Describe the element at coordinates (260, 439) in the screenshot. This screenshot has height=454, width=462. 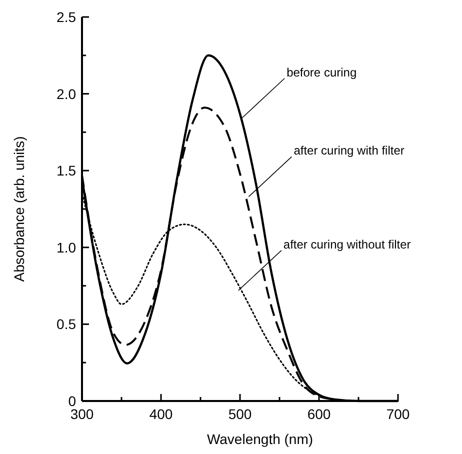
I see `x-axis-title: Wavelength (nm)` at that location.